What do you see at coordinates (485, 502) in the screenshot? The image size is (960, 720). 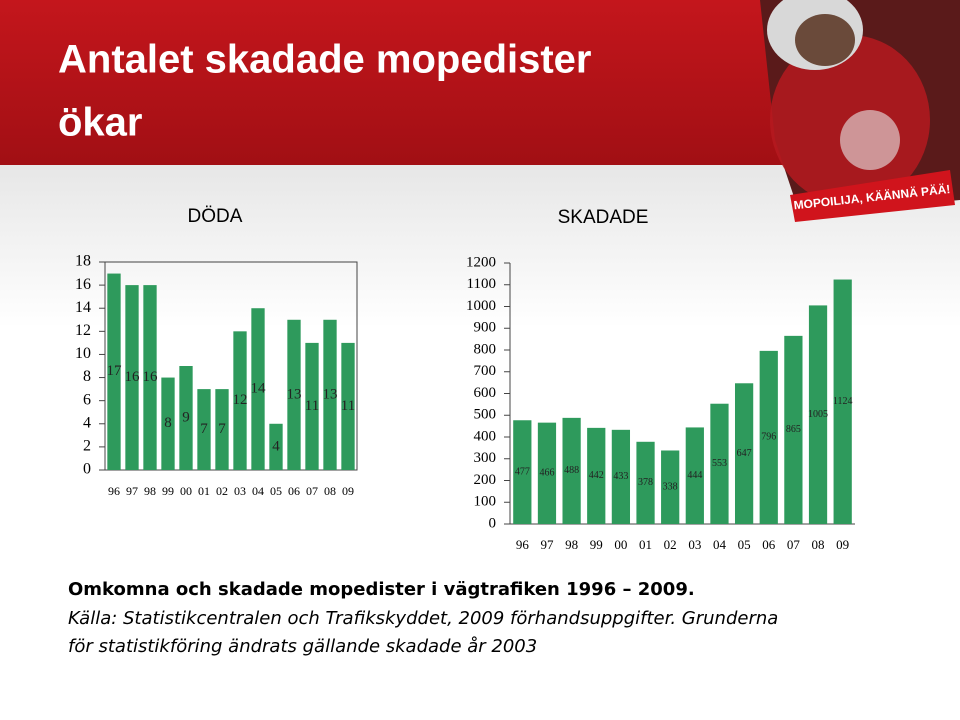 I see `y-tick-label: 100` at bounding box center [485, 502].